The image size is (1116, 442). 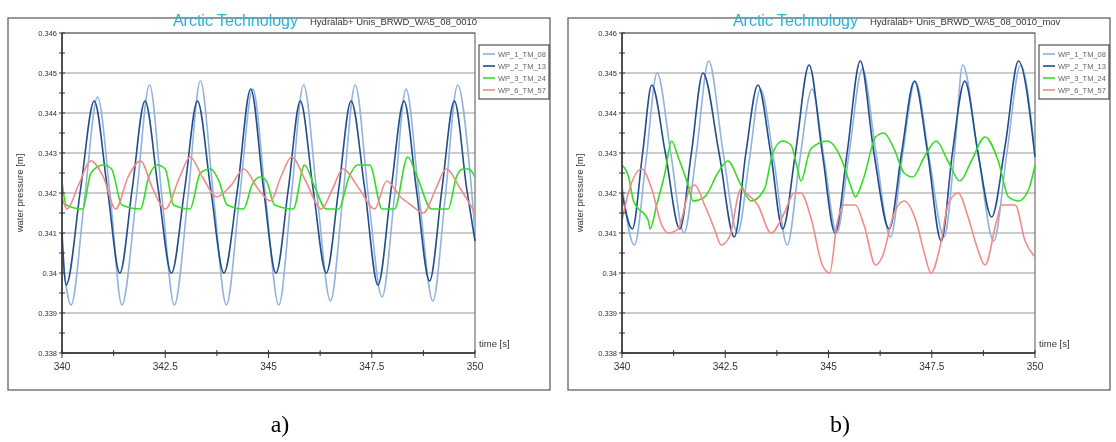 I want to click on text: b), so click(x=840, y=424).